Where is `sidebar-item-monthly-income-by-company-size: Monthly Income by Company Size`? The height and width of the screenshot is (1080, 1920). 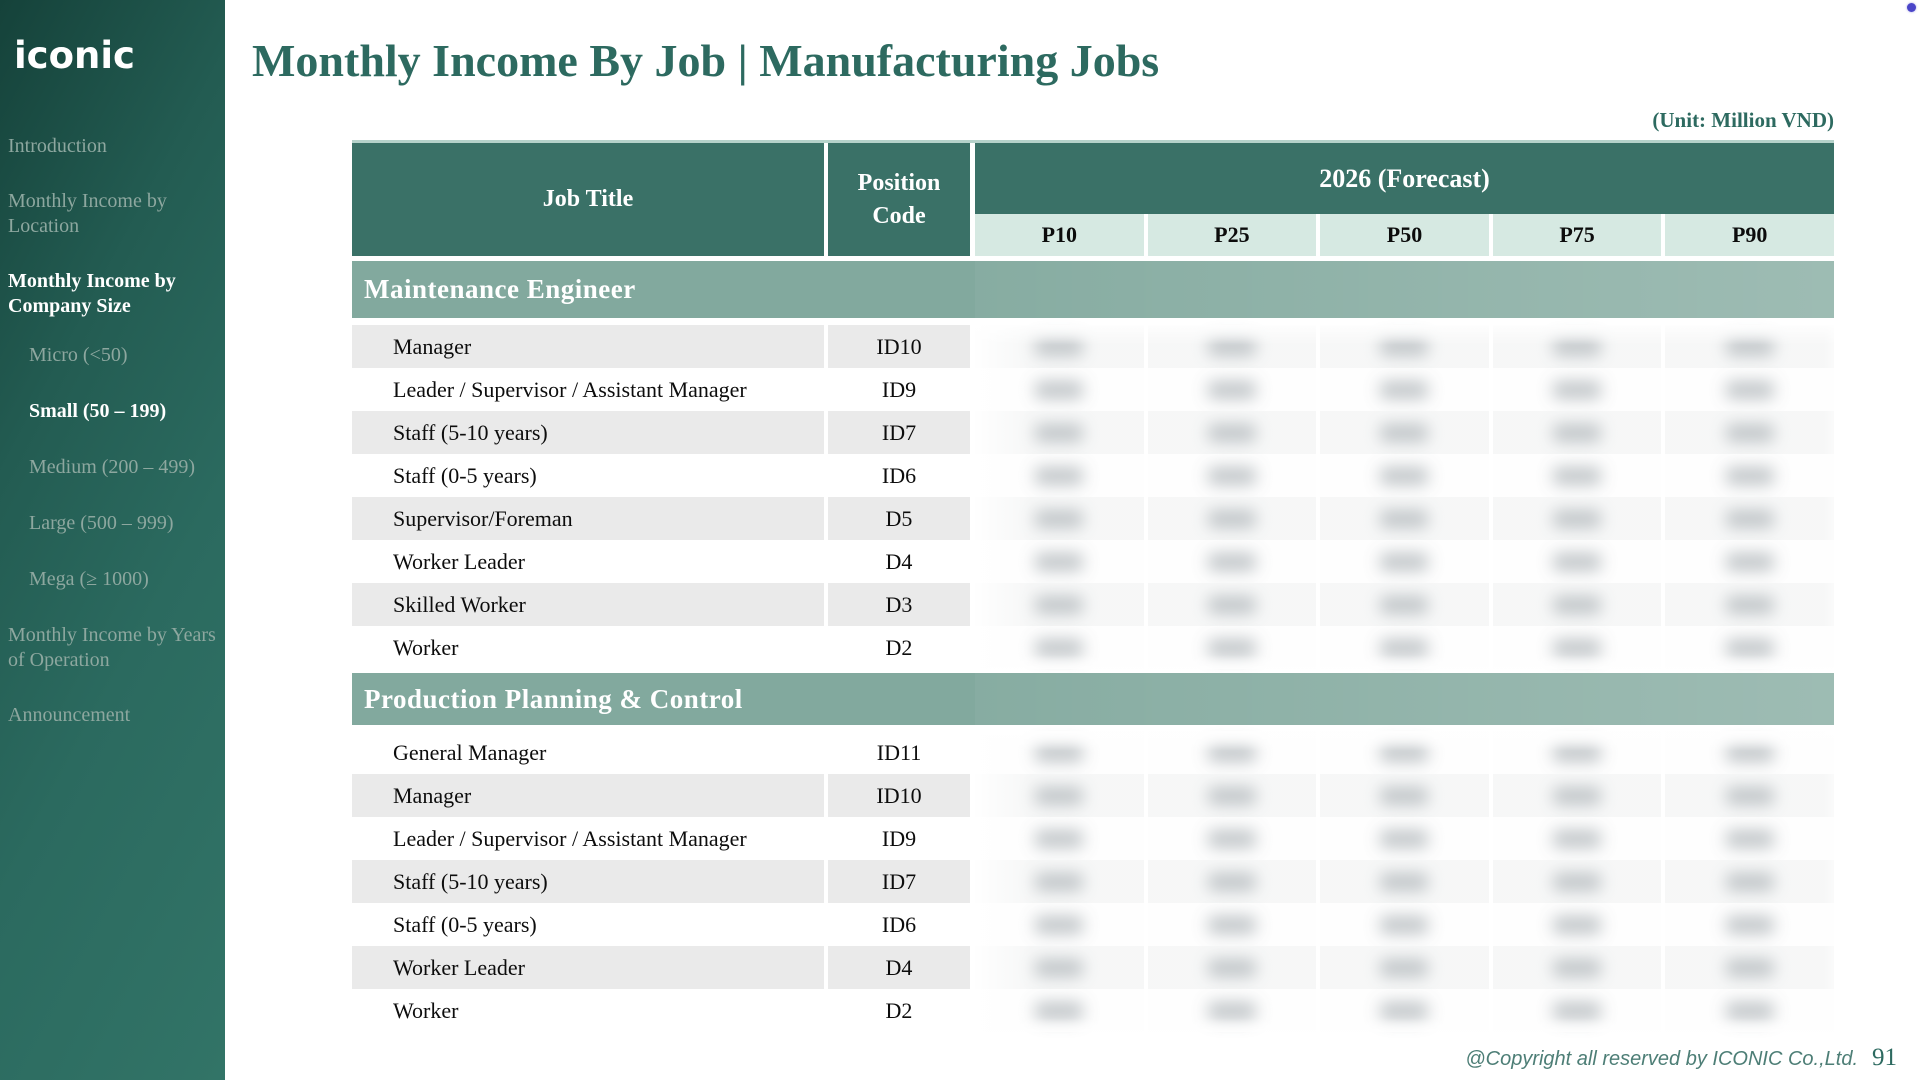 sidebar-item-monthly-income-by-company-size: Monthly Income by Company Size is located at coordinates (92, 293).